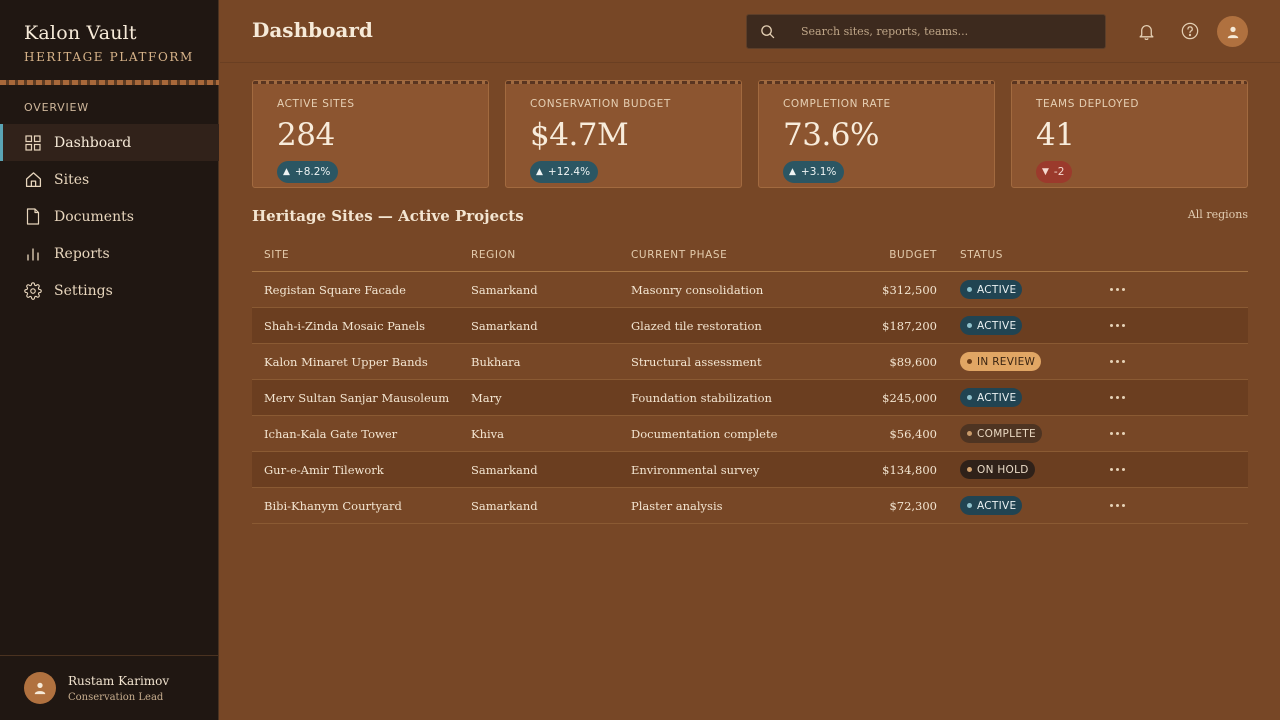 Image resolution: width=1280 pixels, height=720 pixels. What do you see at coordinates (909, 469) in the screenshot?
I see `budget-cell: $134,800` at bounding box center [909, 469].